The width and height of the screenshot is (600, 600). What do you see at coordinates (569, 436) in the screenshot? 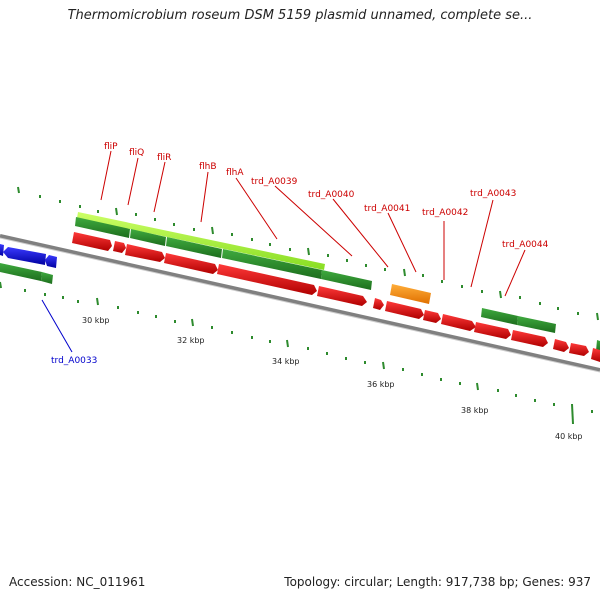
I see `scale-label-40: 40 kbp` at bounding box center [569, 436].